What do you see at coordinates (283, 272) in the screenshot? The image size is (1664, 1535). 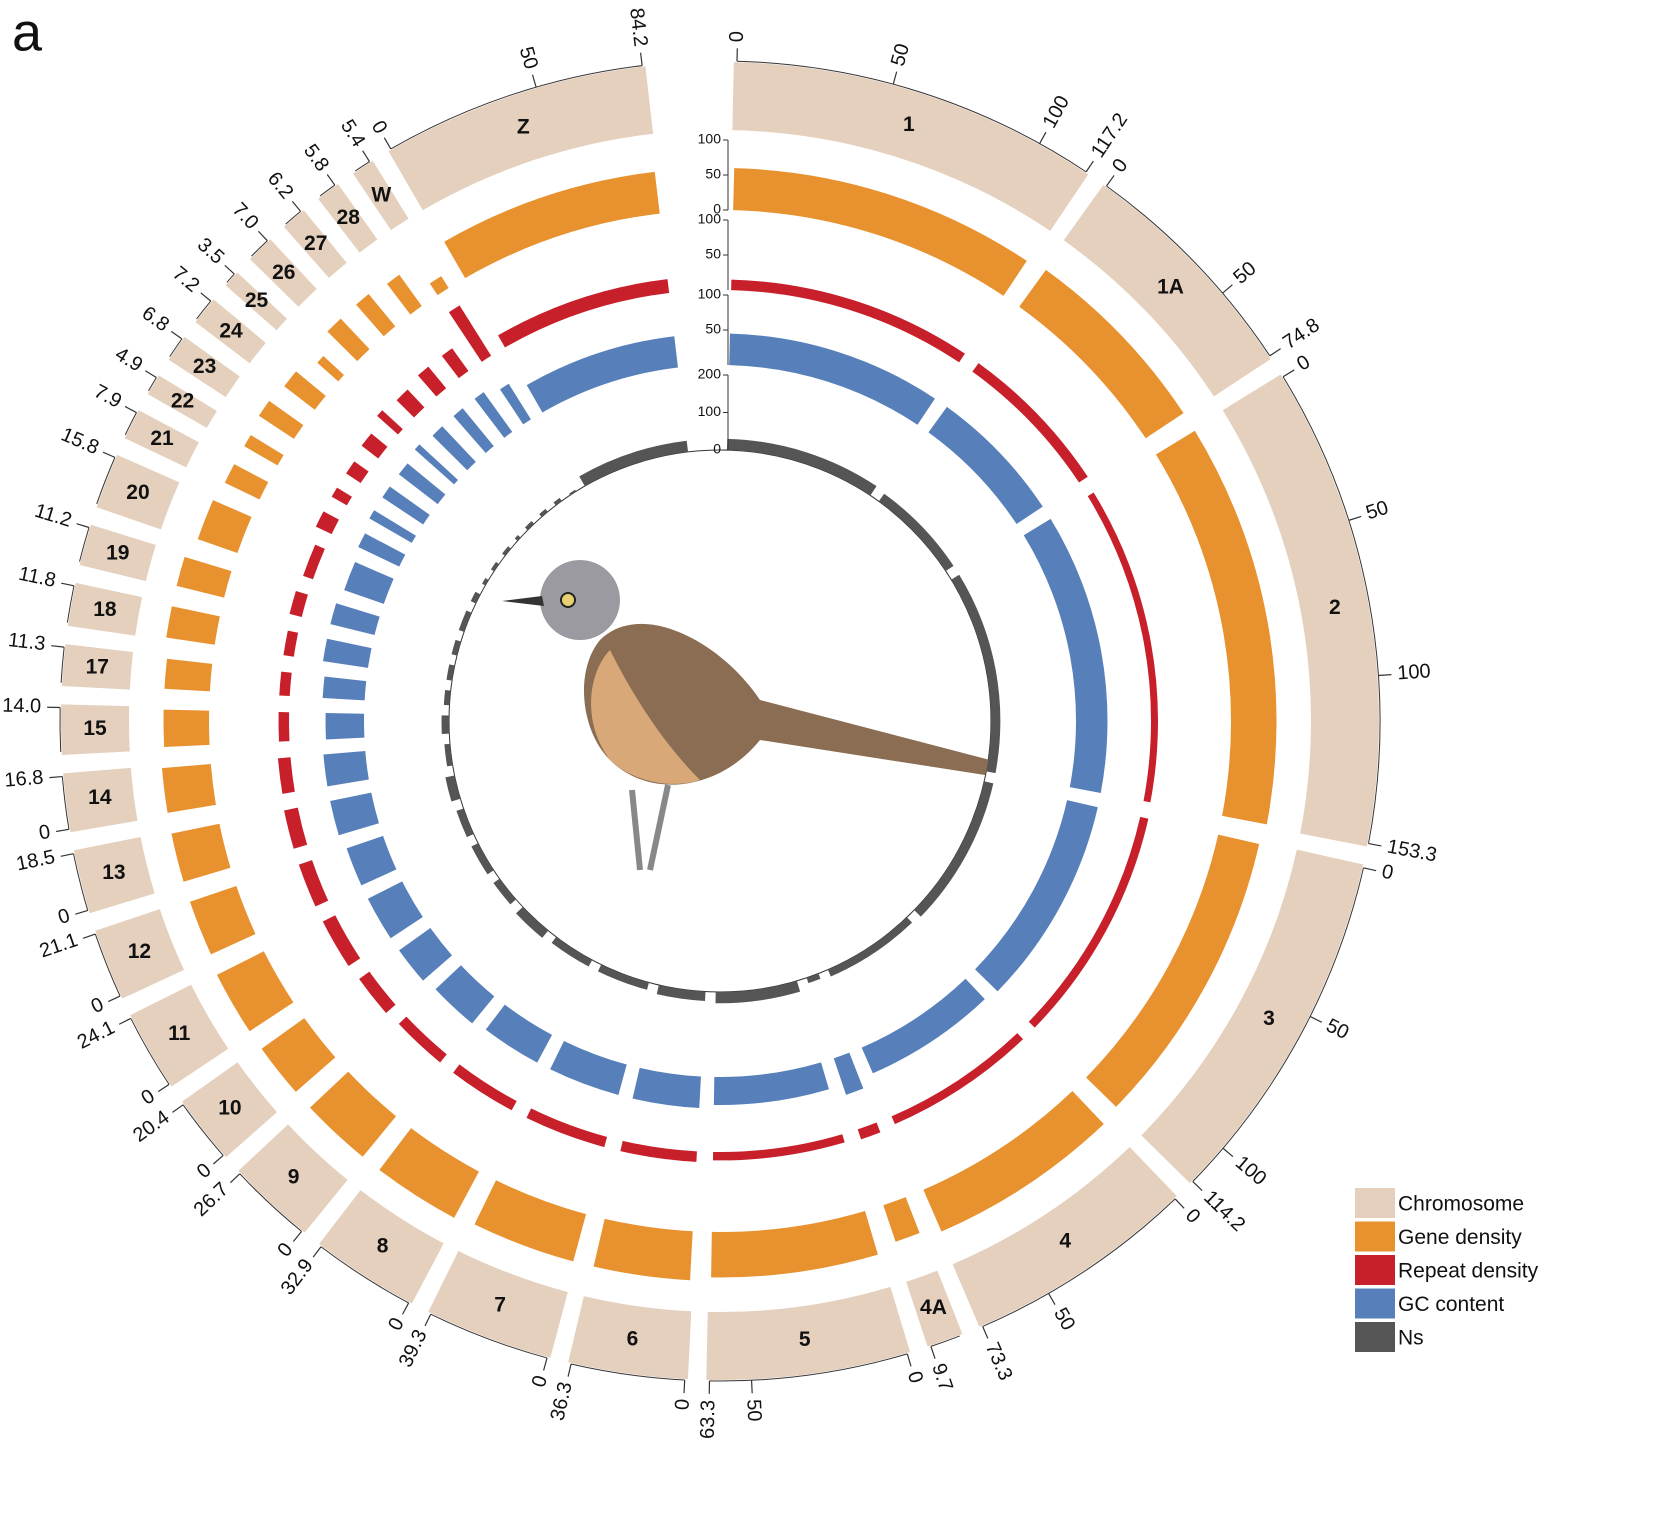 I see `chromosome-label: 26` at bounding box center [283, 272].